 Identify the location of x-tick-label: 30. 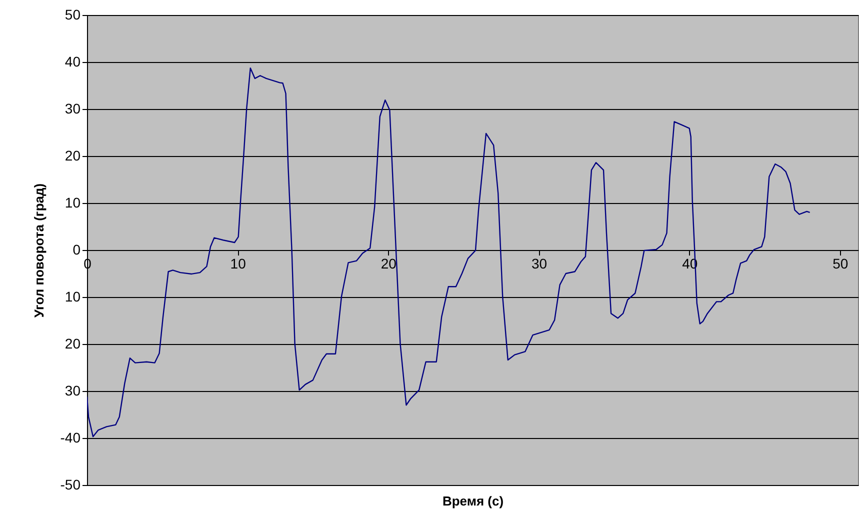
(539, 264).